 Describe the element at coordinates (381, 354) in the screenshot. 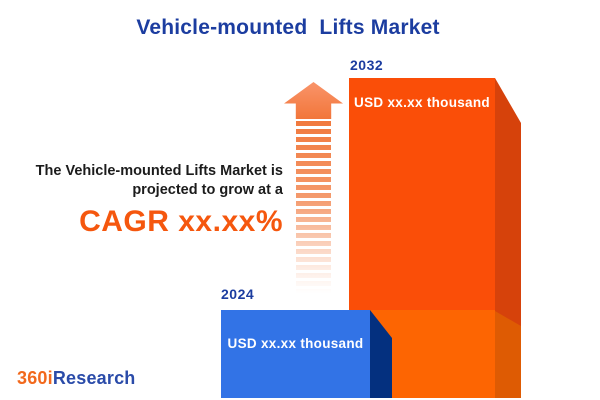

I see `bar-2024-side-face` at that location.